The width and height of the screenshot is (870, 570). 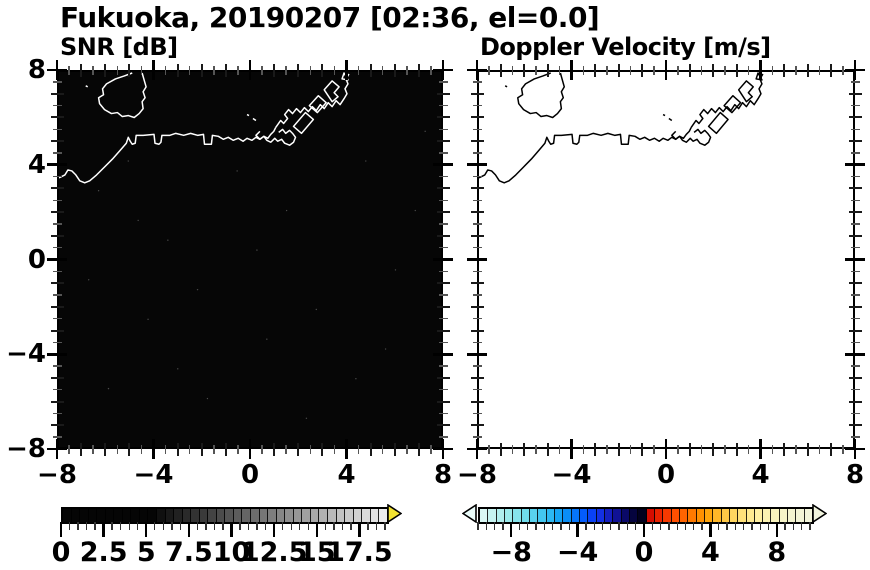 I want to click on colorbar-tick-label: 15, so click(x=316, y=552).